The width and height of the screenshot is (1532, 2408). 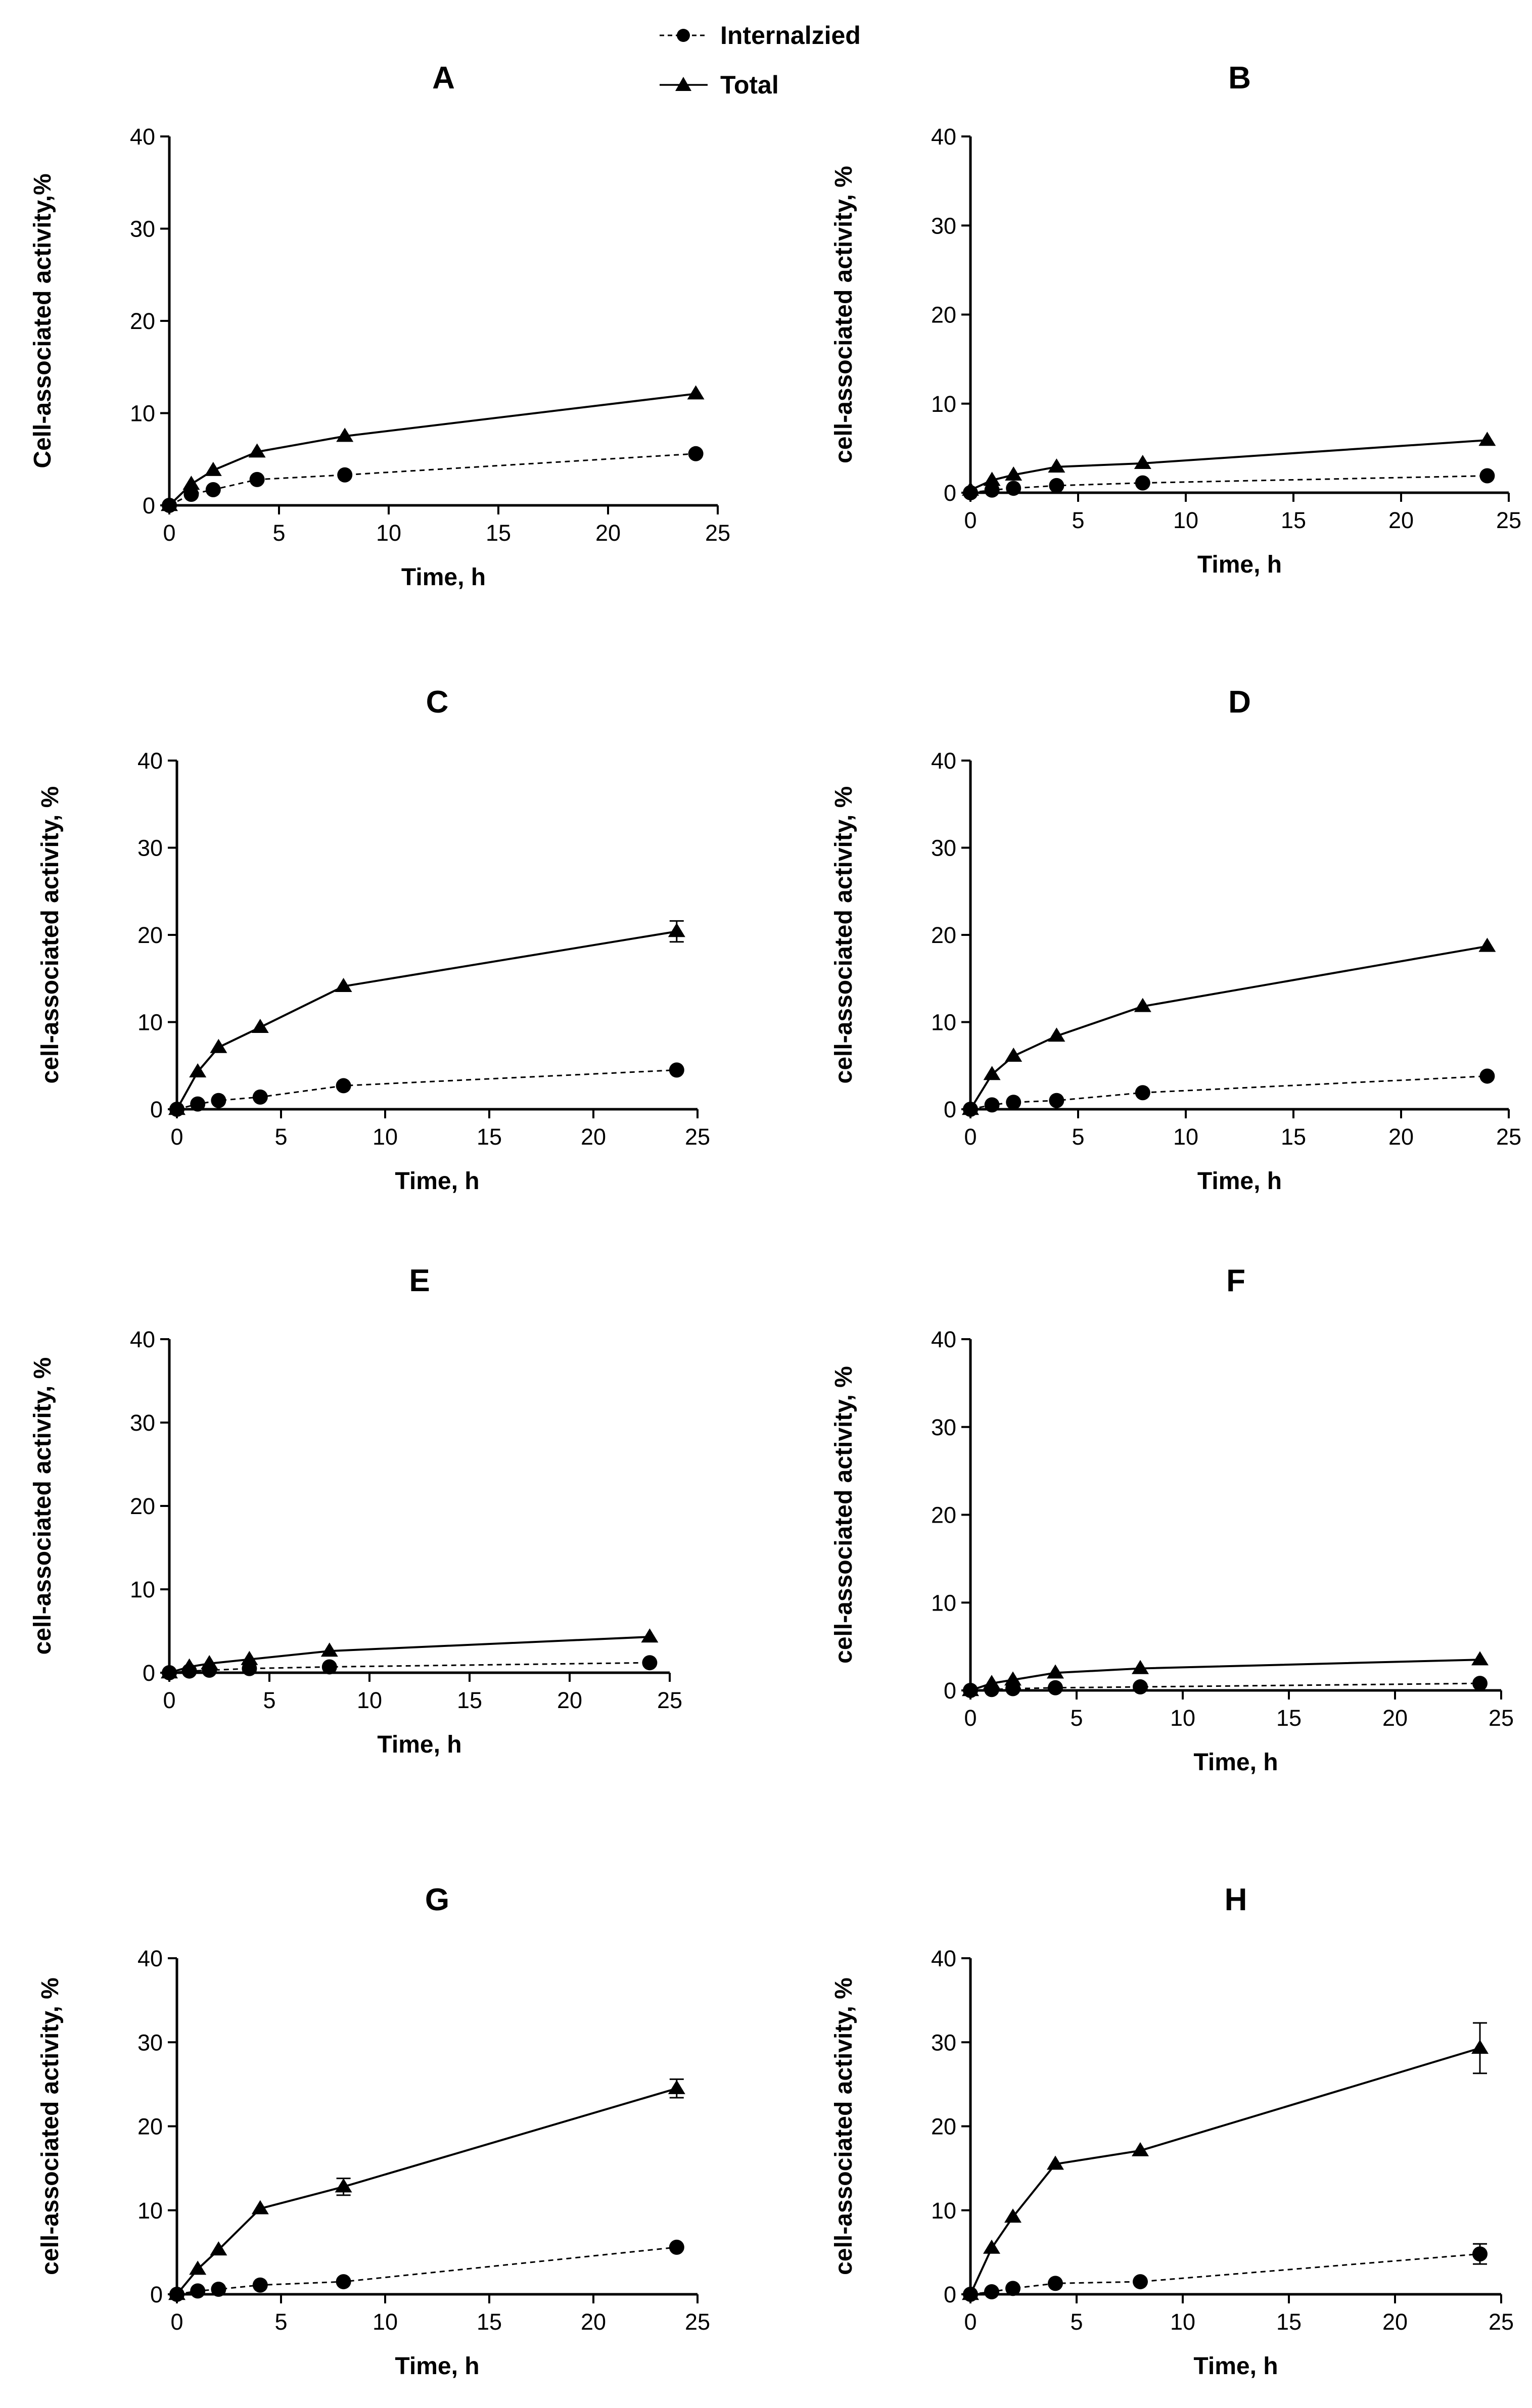 What do you see at coordinates (970, 1718) in the screenshot?
I see `panel-f-x-tick-label: 0` at bounding box center [970, 1718].